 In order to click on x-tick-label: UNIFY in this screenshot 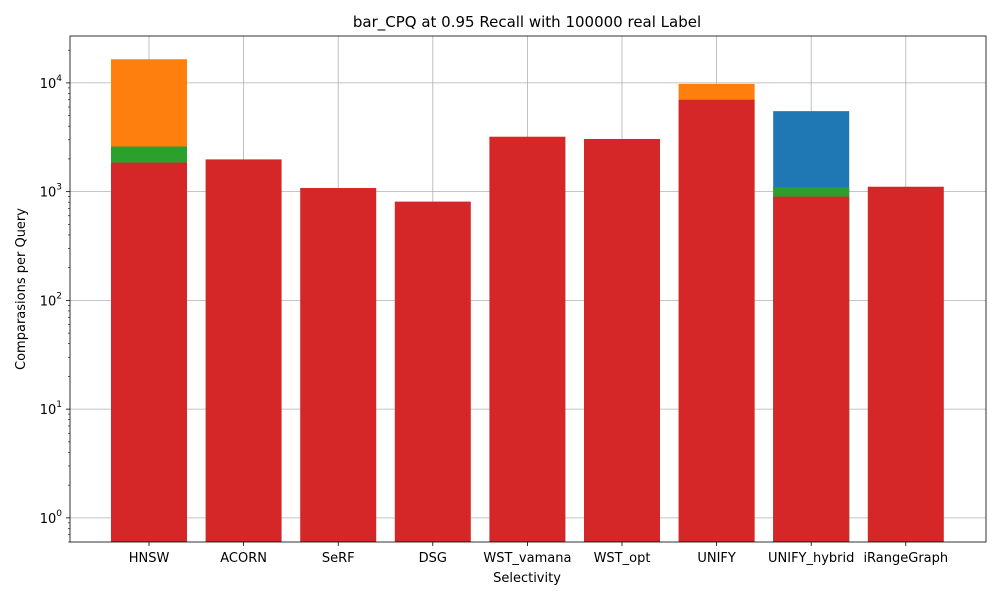, I will do `click(716, 558)`.